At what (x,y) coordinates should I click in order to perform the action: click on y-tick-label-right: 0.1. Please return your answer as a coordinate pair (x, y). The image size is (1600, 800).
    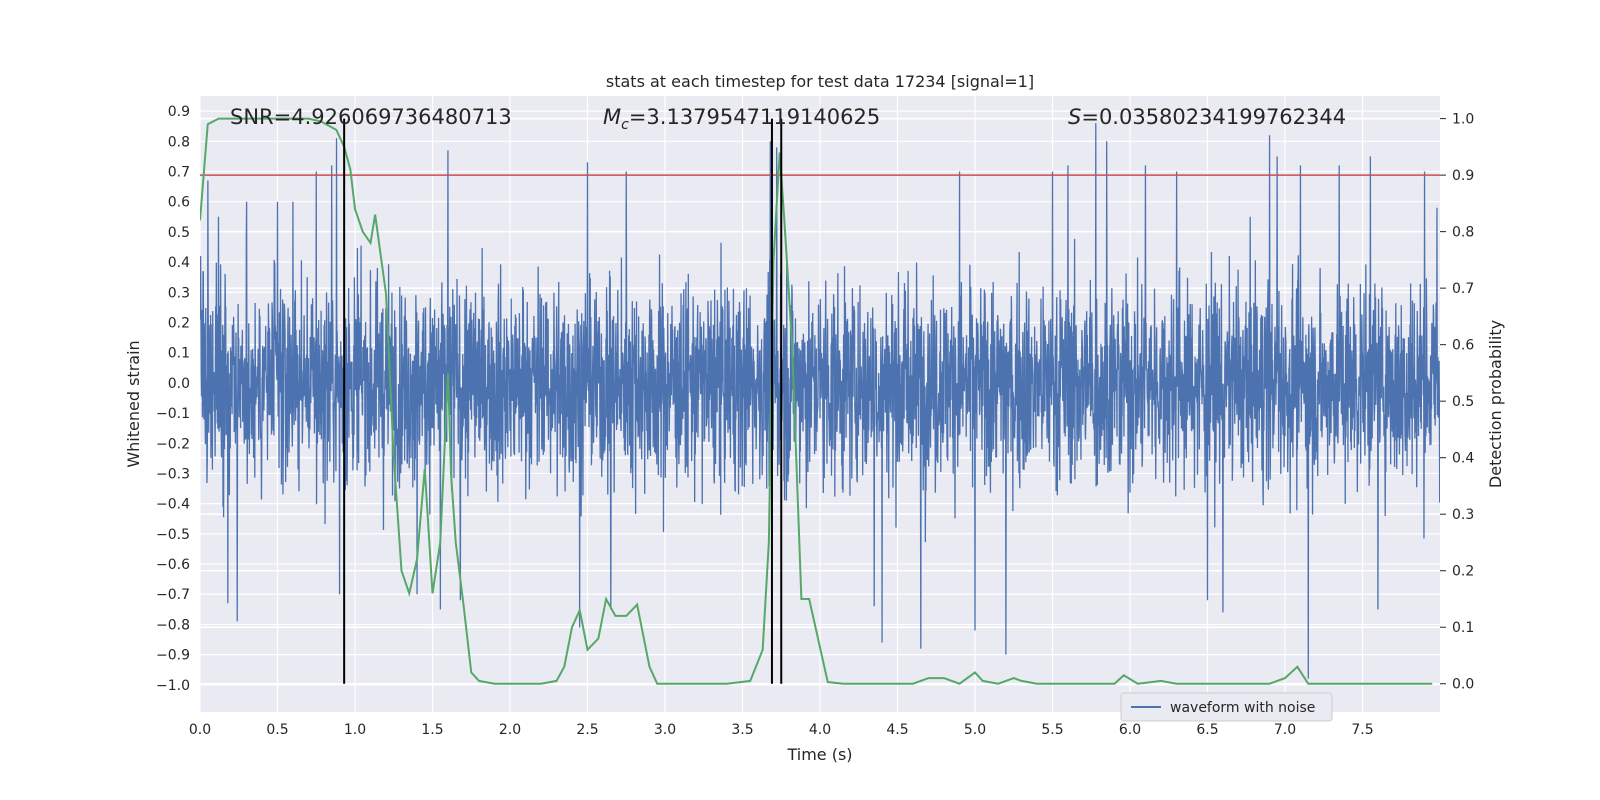
    Looking at the image, I should click on (1463, 628).